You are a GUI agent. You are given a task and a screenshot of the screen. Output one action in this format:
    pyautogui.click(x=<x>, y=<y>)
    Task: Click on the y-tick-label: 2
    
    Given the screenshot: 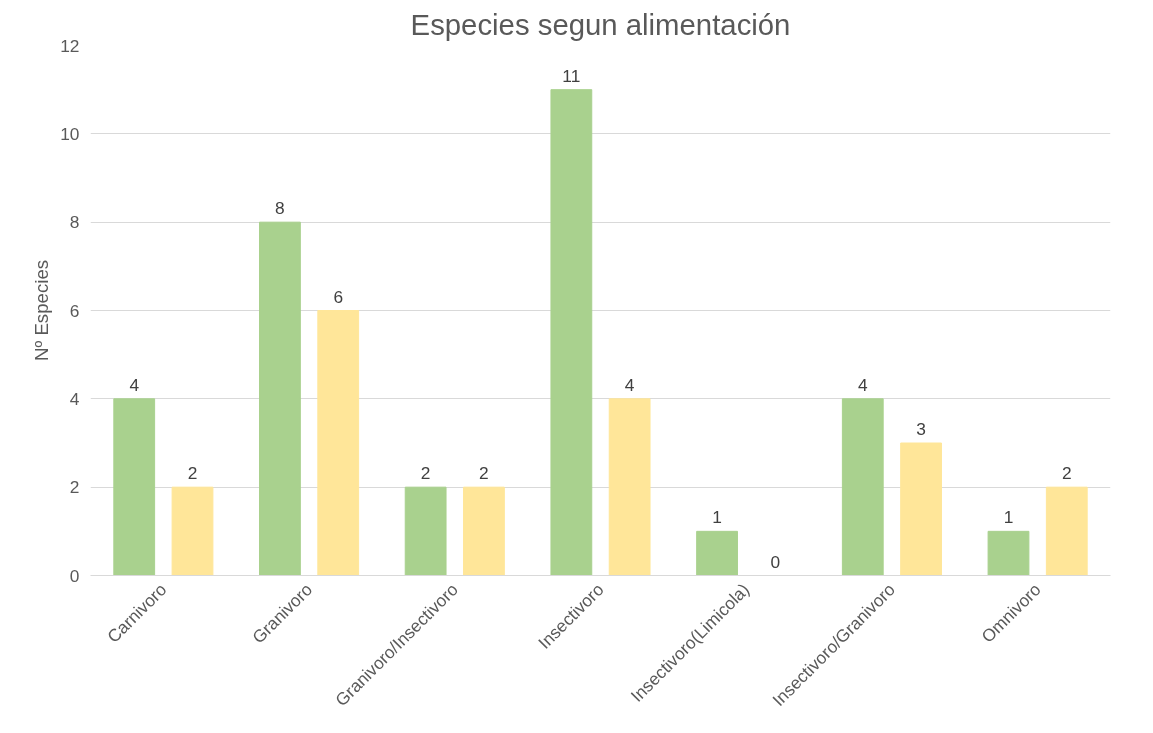 What is the action you would take?
    pyautogui.click(x=74, y=487)
    